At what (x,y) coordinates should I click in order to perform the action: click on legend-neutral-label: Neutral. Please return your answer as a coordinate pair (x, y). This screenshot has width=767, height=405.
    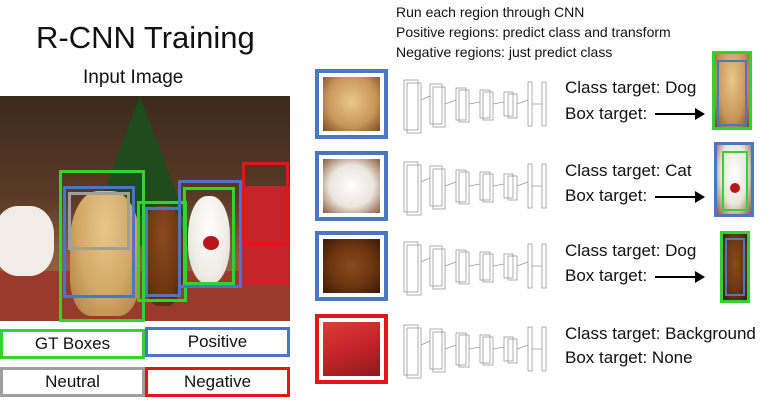
    Looking at the image, I should click on (72, 381).